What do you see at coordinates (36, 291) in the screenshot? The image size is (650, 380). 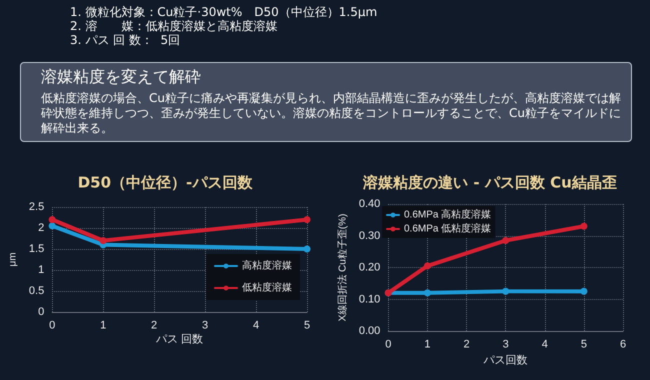 I see `y-tick-label: 0.5` at bounding box center [36, 291].